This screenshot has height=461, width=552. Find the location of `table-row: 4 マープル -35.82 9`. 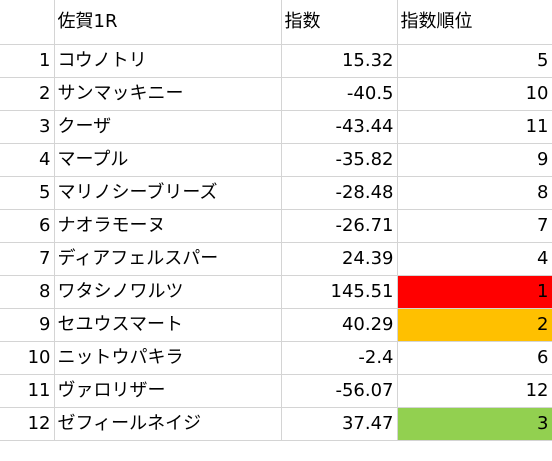

table-row: 4 マープル -35.82 9 is located at coordinates (276, 160).